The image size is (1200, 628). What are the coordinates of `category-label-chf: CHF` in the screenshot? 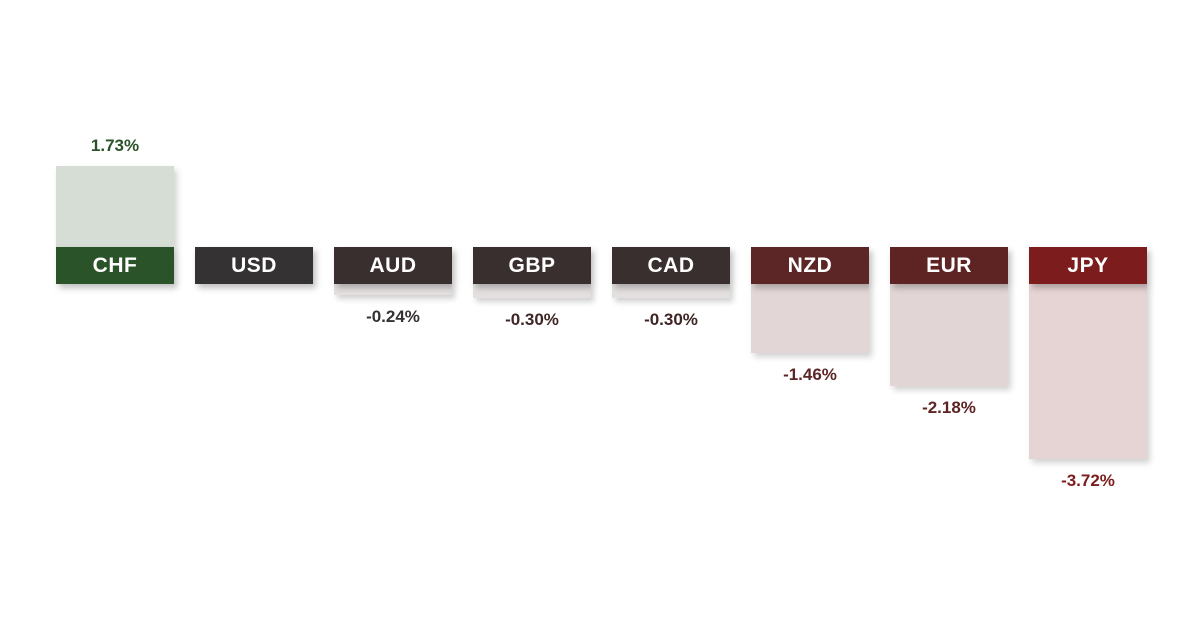 It's located at (115, 265).